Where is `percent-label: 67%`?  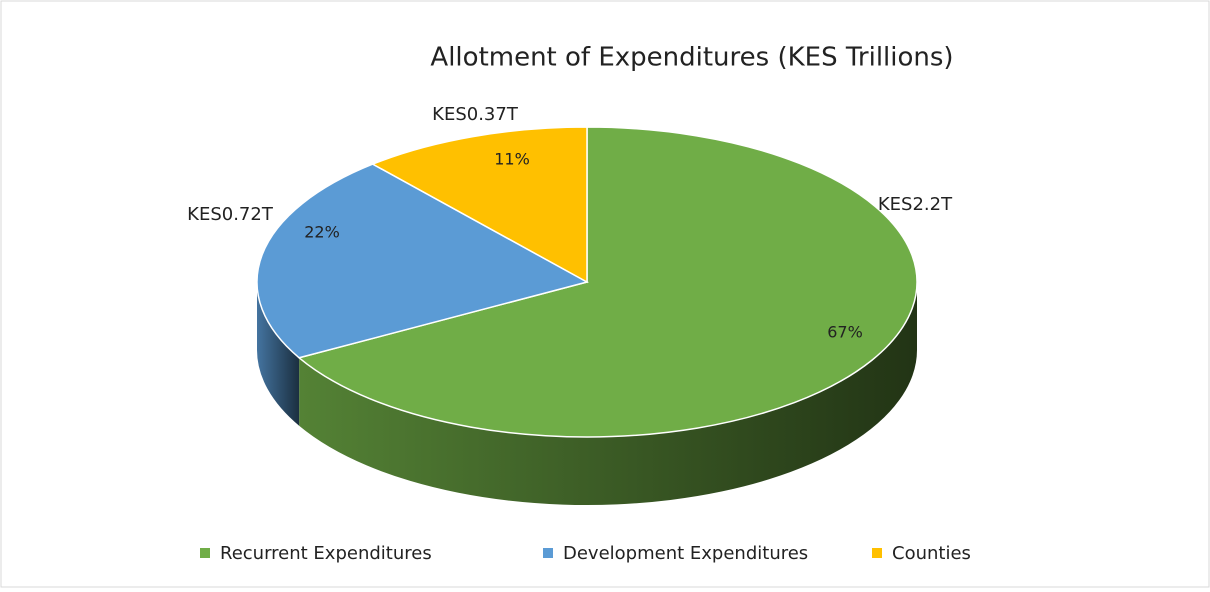
percent-label: 67% is located at coordinates (845, 332).